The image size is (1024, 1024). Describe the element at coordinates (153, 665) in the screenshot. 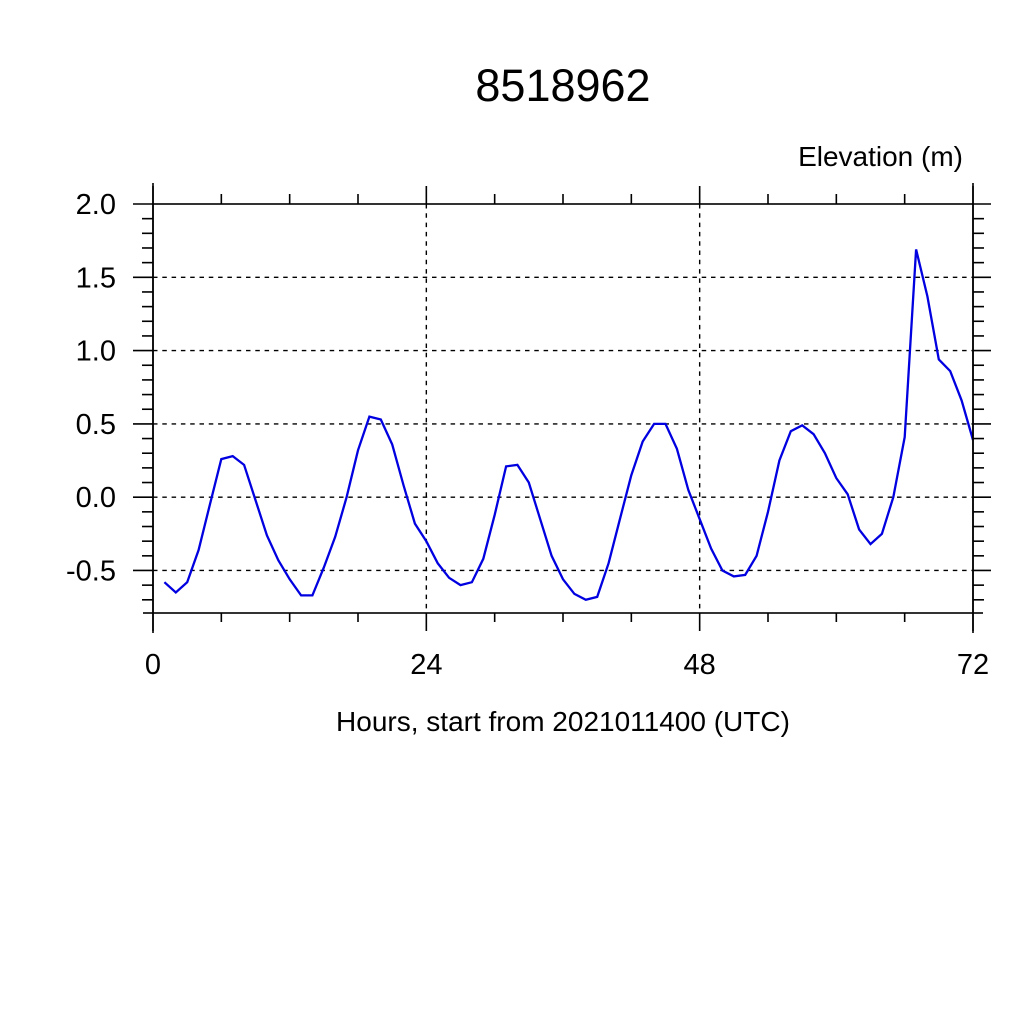

I see `x-tick-label: 0` at that location.